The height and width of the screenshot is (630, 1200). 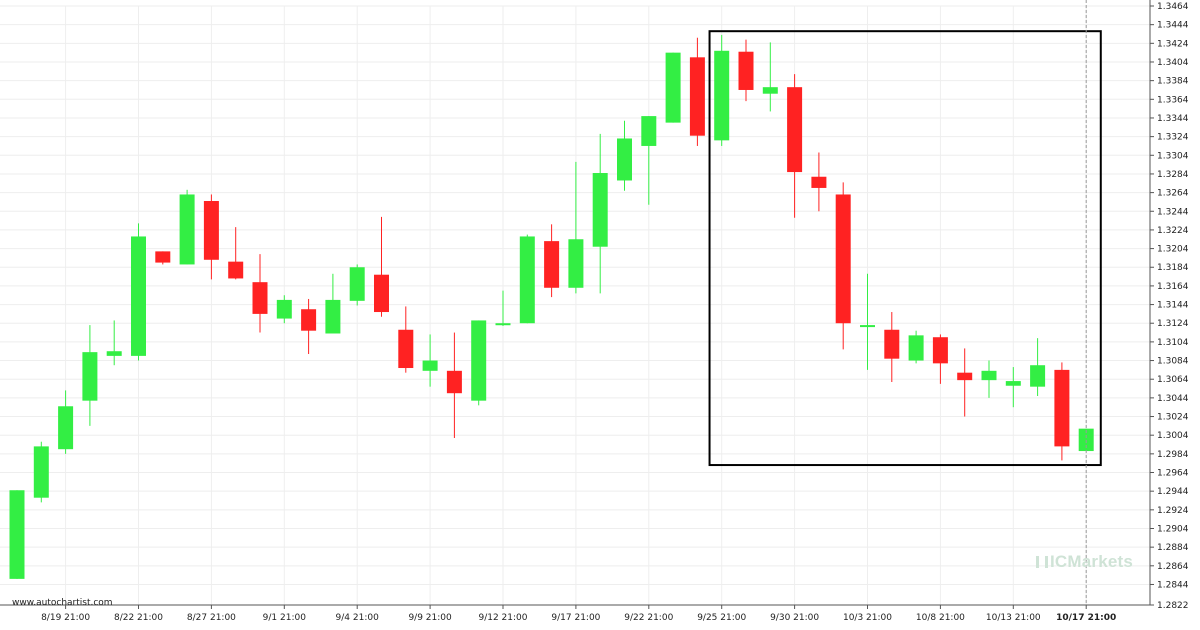 What do you see at coordinates (1173, 436) in the screenshot?
I see `y-tick-label: 1.3004` at bounding box center [1173, 436].